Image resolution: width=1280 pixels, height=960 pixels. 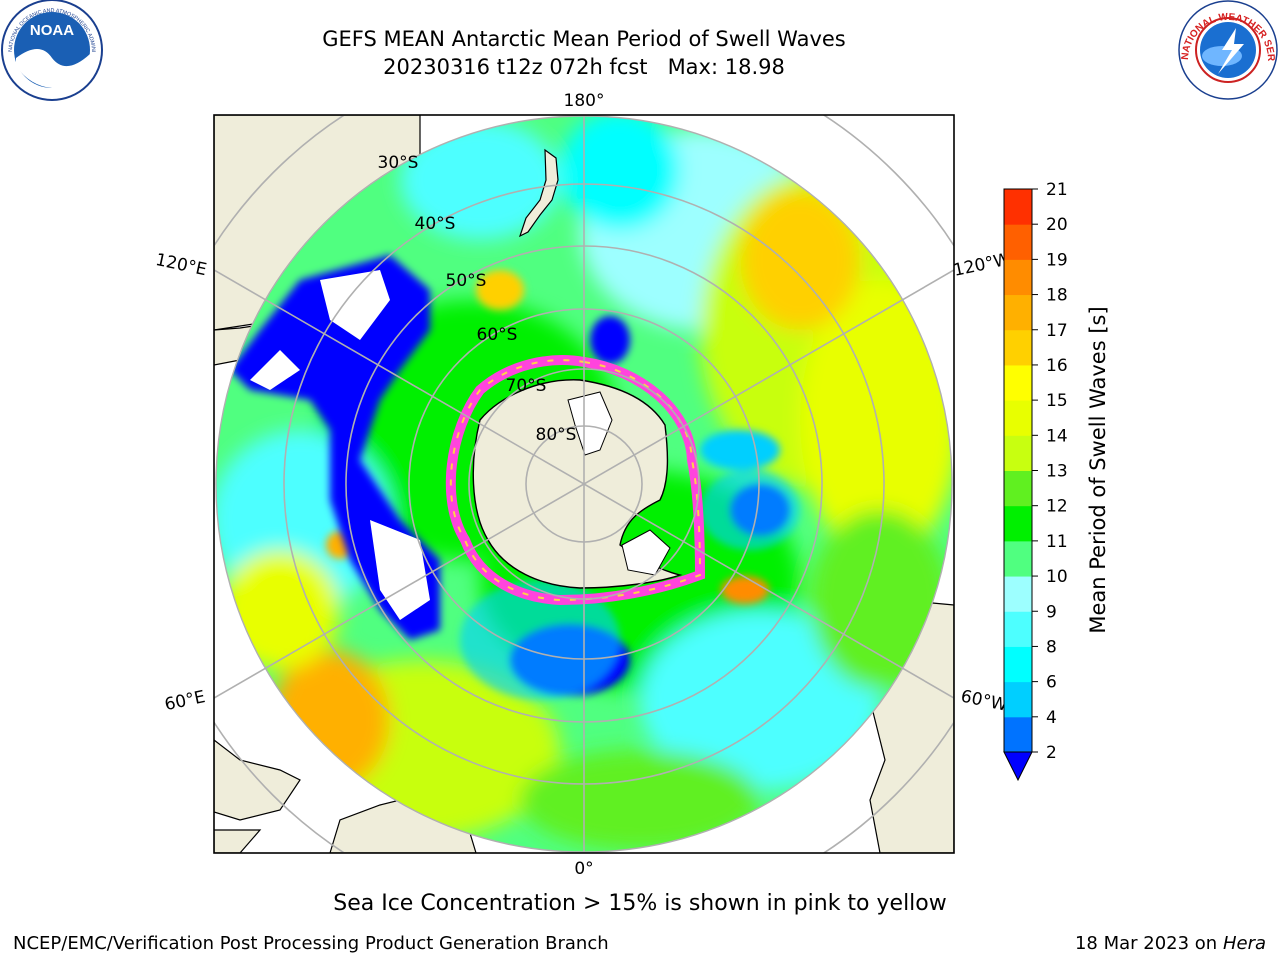 What do you see at coordinates (52, 30) in the screenshot?
I see `noaa-logo-text: NOAA` at bounding box center [52, 30].